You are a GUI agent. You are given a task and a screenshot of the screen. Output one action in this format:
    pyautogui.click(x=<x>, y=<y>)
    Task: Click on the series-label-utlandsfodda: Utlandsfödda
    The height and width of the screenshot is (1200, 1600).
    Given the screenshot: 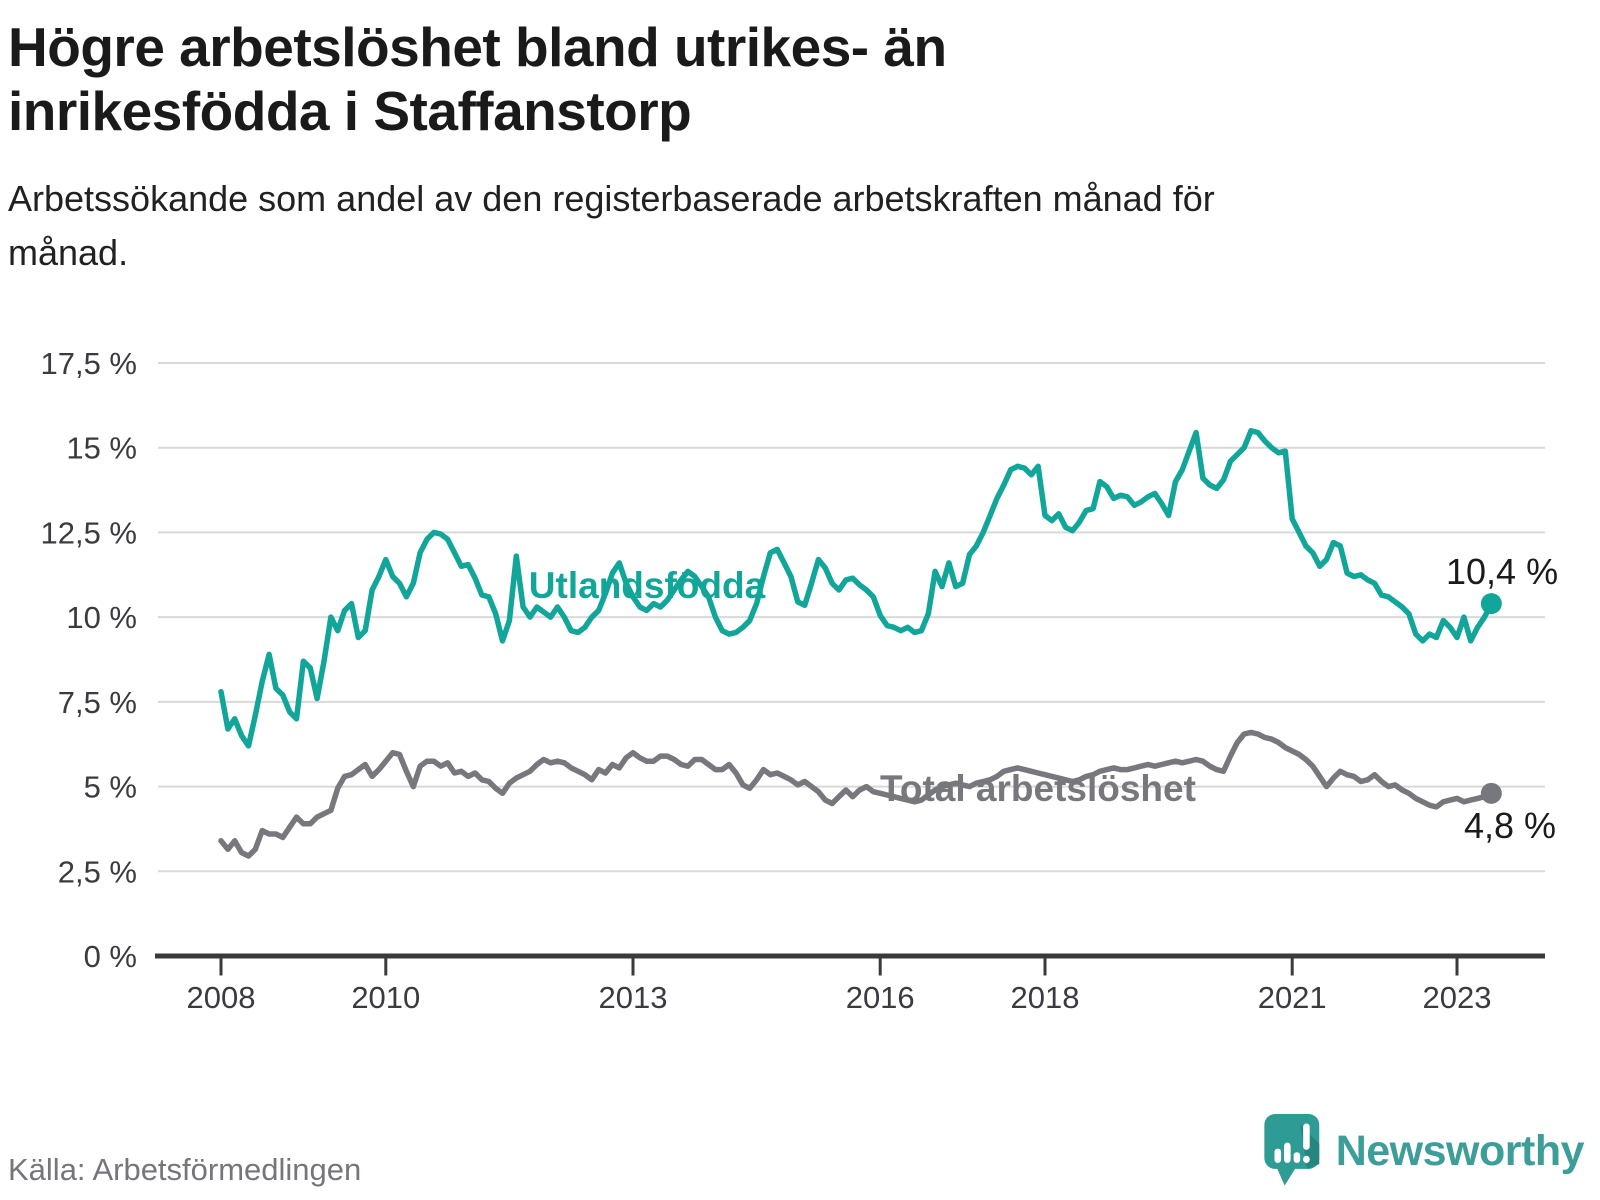 What is the action you would take?
    pyautogui.click(x=647, y=585)
    